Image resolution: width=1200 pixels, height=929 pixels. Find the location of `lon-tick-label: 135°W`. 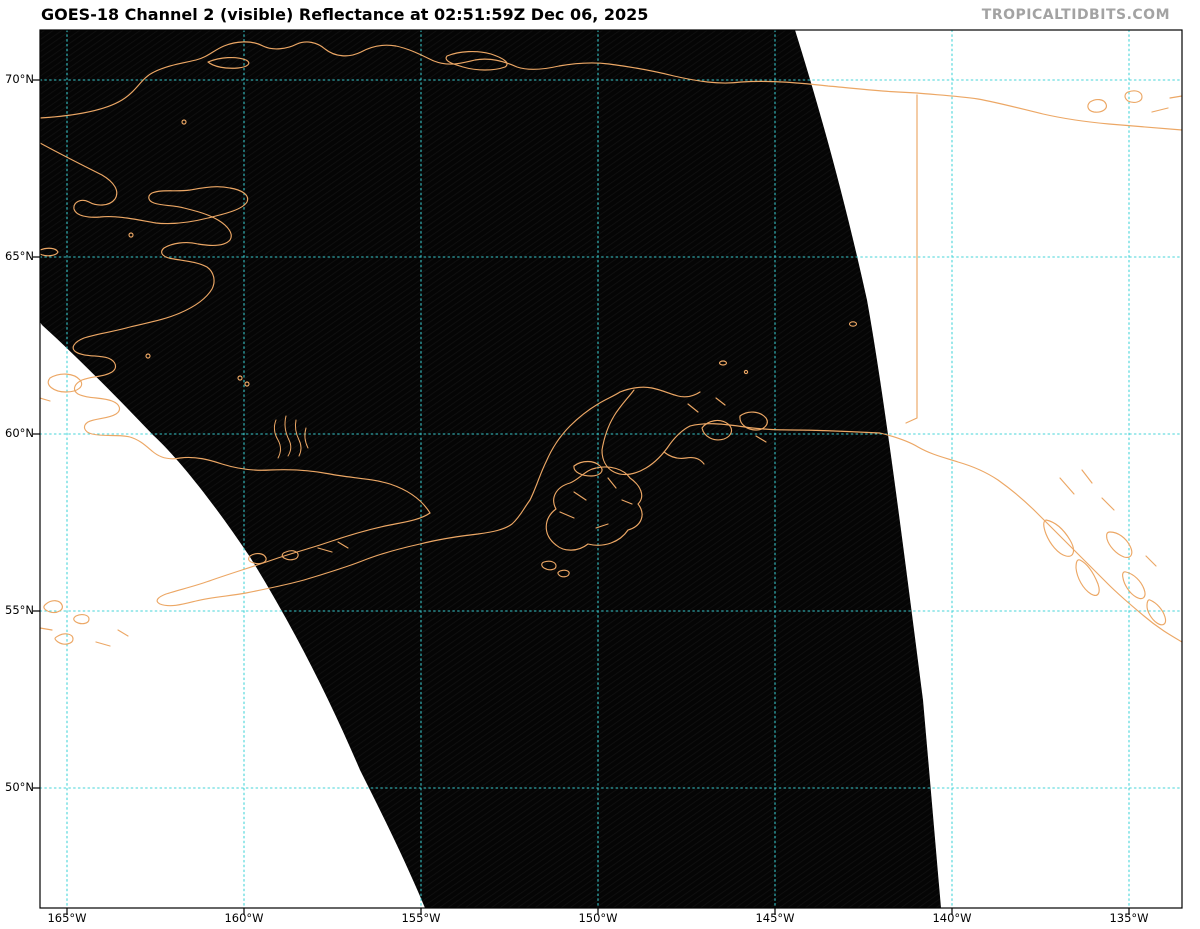

lon-tick-label: 135°W is located at coordinates (1129, 918).